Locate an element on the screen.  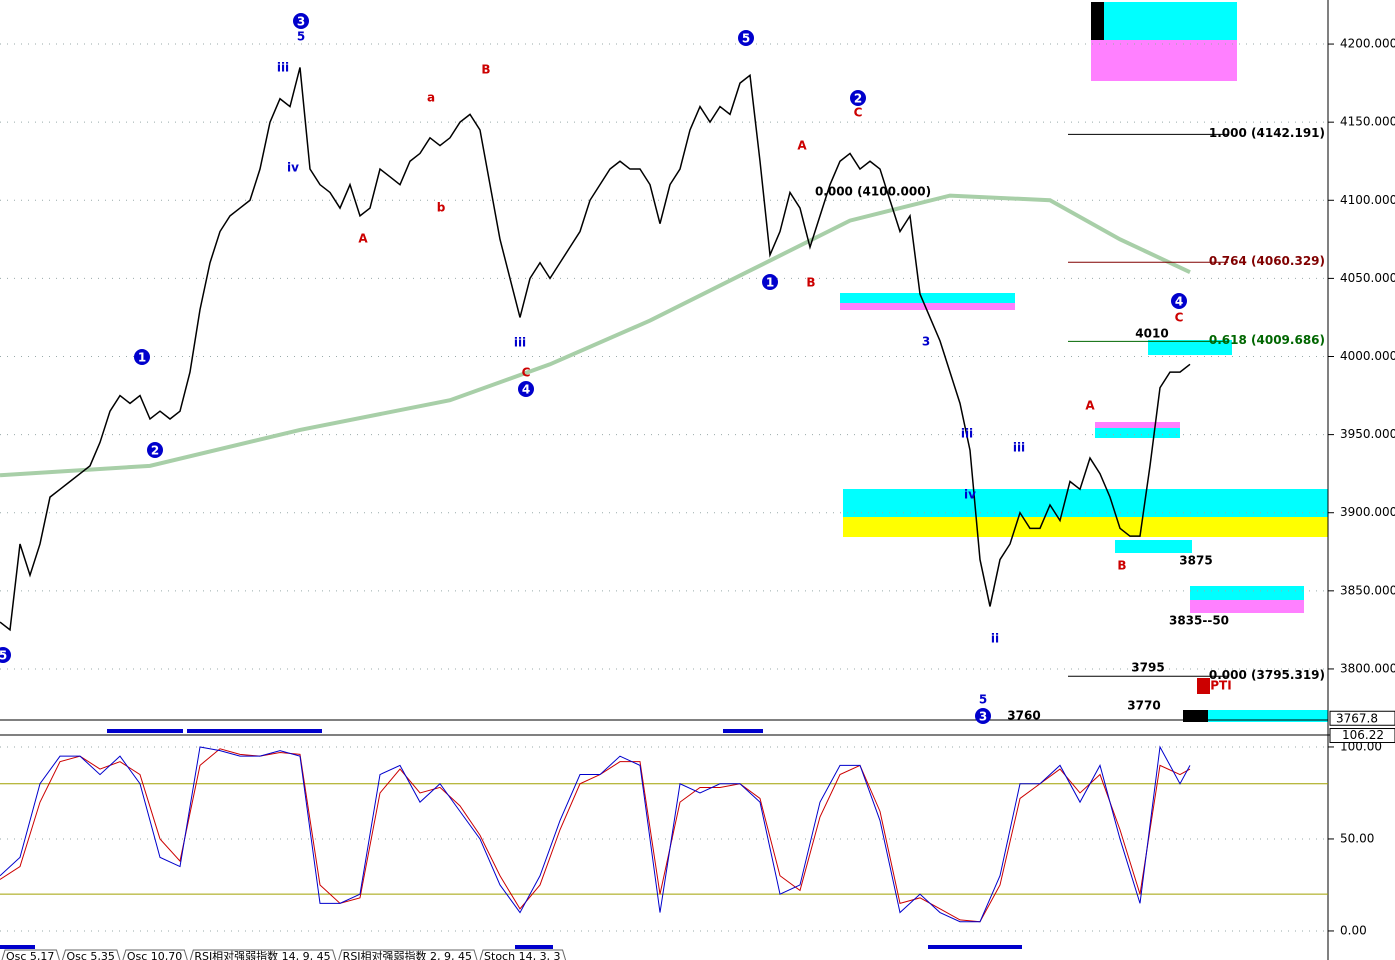
y-tick-label: 4200.000 is located at coordinates (1367, 44).